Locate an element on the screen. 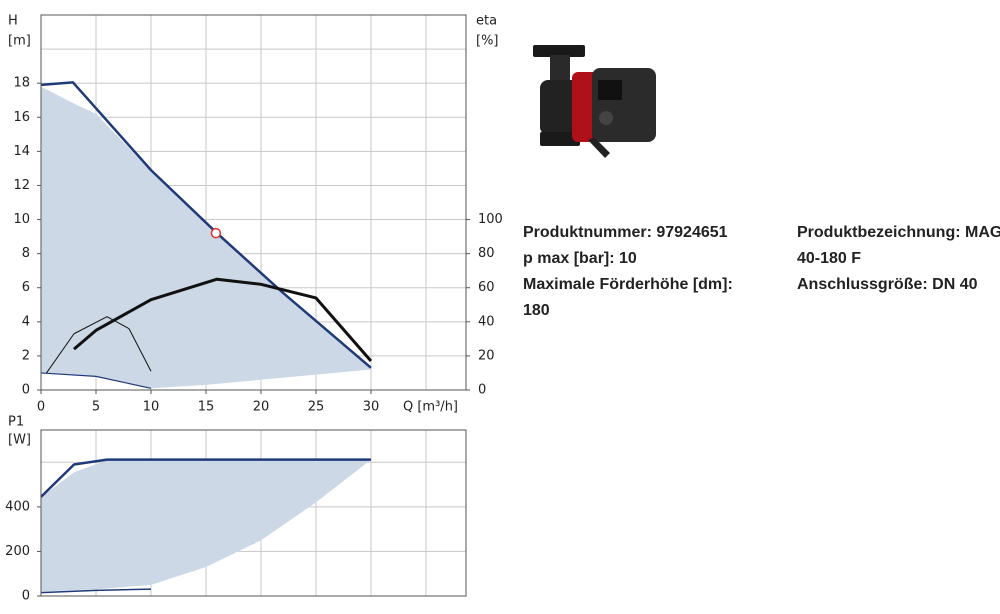 The height and width of the screenshot is (614, 1000). info-label: Anschlussgröße: is located at coordinates (862, 284).